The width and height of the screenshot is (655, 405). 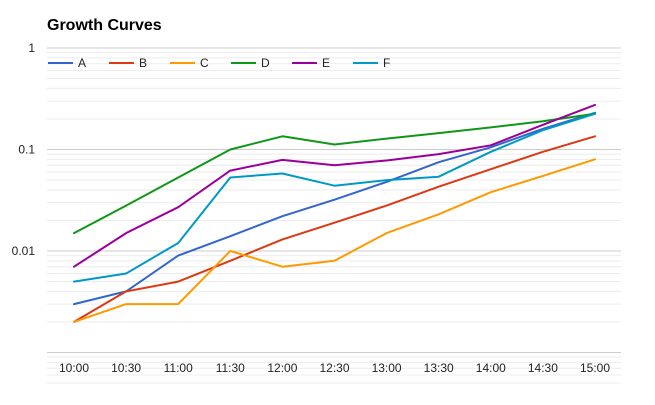 What do you see at coordinates (31, 48) in the screenshot?
I see `y-tick-label: 1` at bounding box center [31, 48].